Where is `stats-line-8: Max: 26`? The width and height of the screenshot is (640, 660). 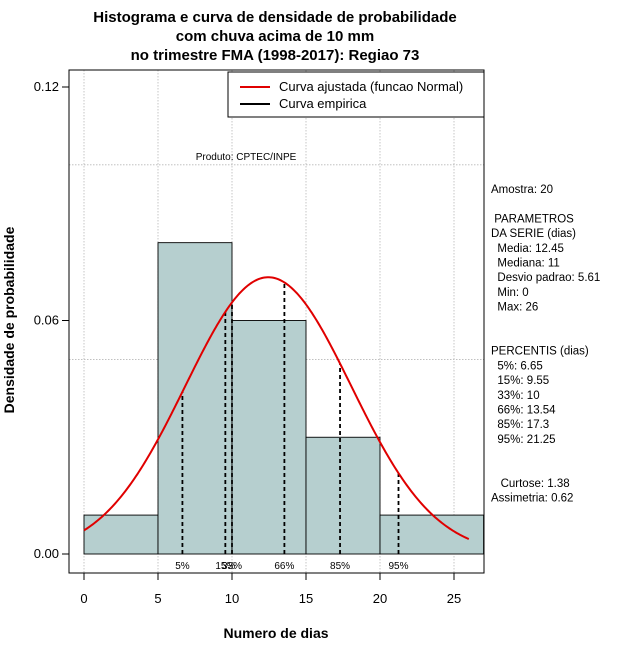 stats-line-8: Max: 26 is located at coordinates (514, 308).